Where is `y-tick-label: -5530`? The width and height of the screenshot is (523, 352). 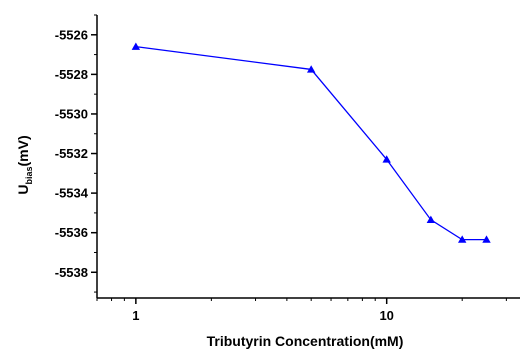 y-tick-label: -5530 is located at coordinates (71, 113).